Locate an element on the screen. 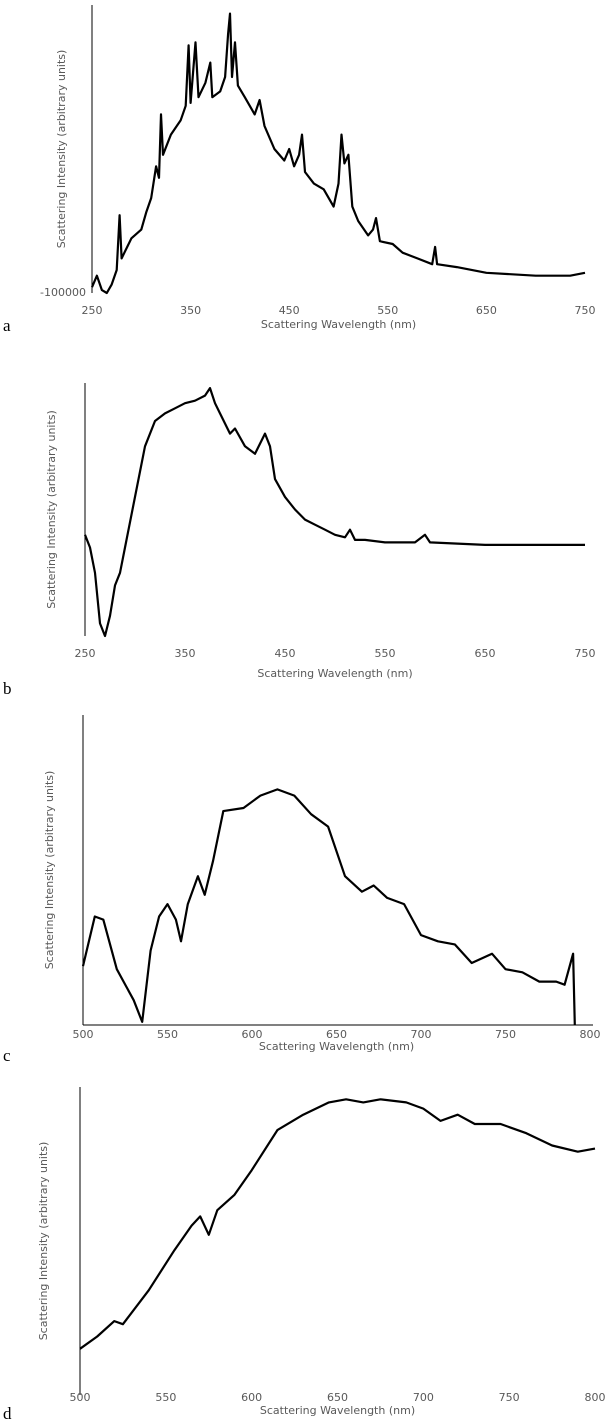 Image resolution: width=606 pixels, height=1423 pixels. panel-label: b is located at coordinates (7, 688).